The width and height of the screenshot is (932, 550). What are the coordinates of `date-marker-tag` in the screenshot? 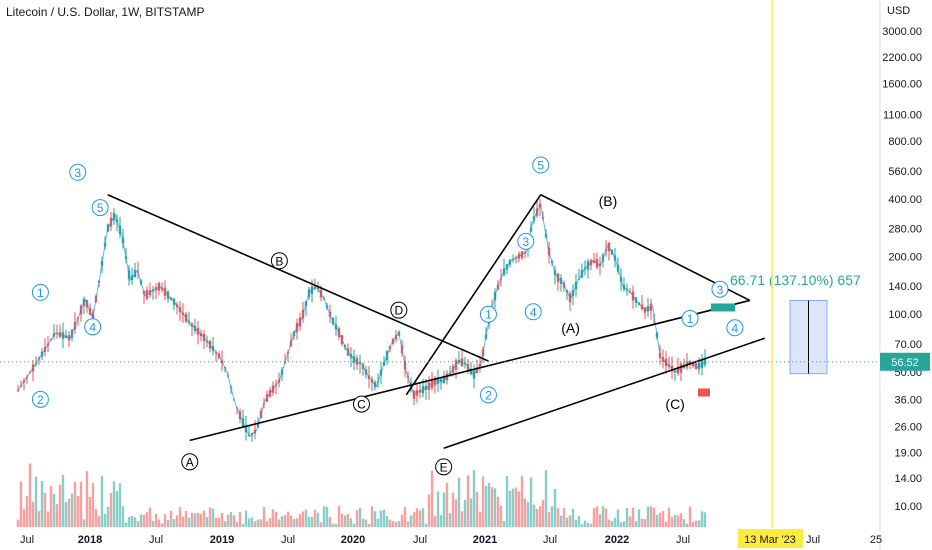 It's located at (770, 538).